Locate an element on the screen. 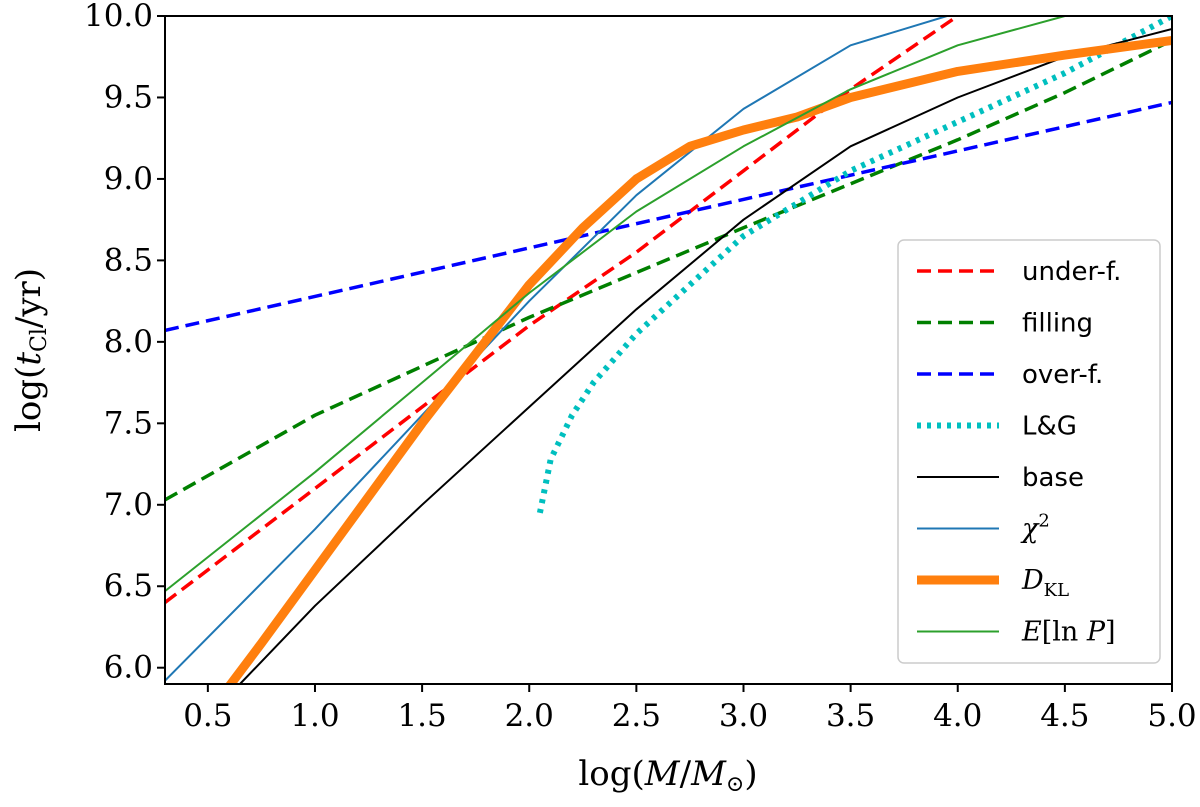  x-tick-label: 1.0 is located at coordinates (314, 716).